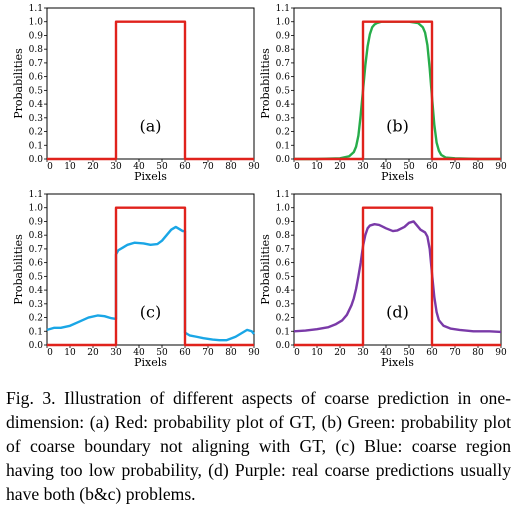 The height and width of the screenshot is (506, 521). What do you see at coordinates (150, 126) in the screenshot?
I see `panel-label: (a)` at bounding box center [150, 126].